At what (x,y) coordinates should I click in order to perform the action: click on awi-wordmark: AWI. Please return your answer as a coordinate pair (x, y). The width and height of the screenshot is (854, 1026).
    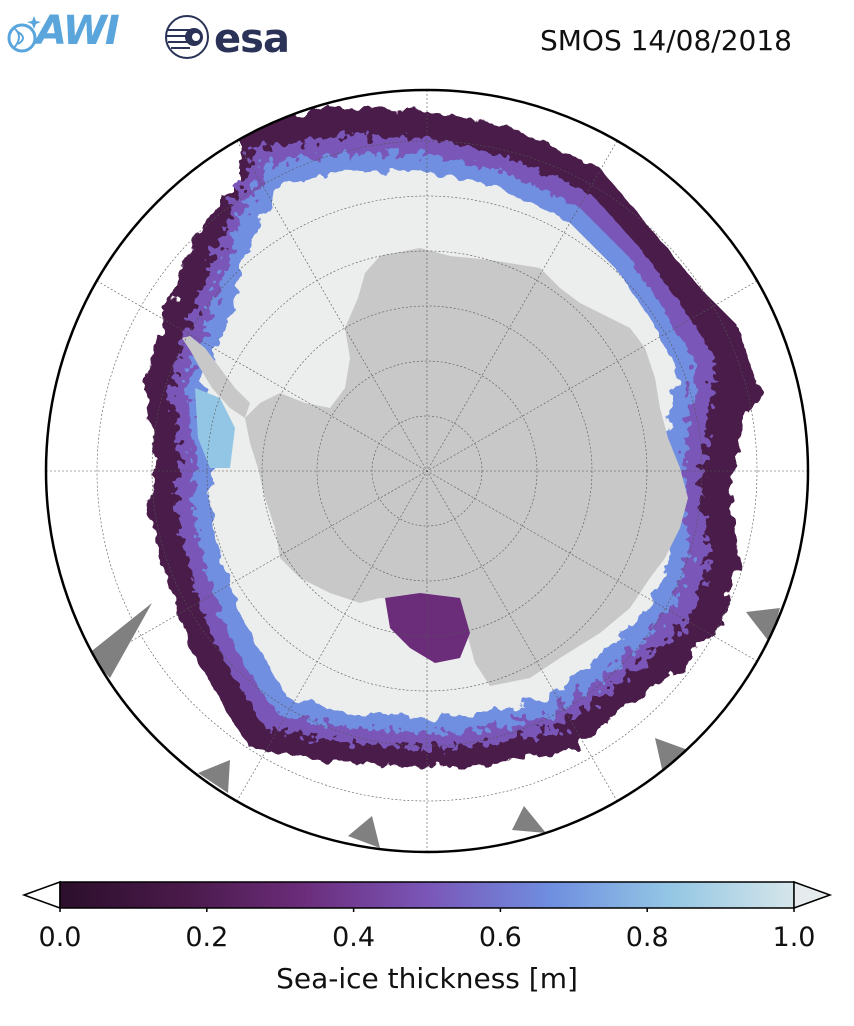
    Looking at the image, I should click on (78, 31).